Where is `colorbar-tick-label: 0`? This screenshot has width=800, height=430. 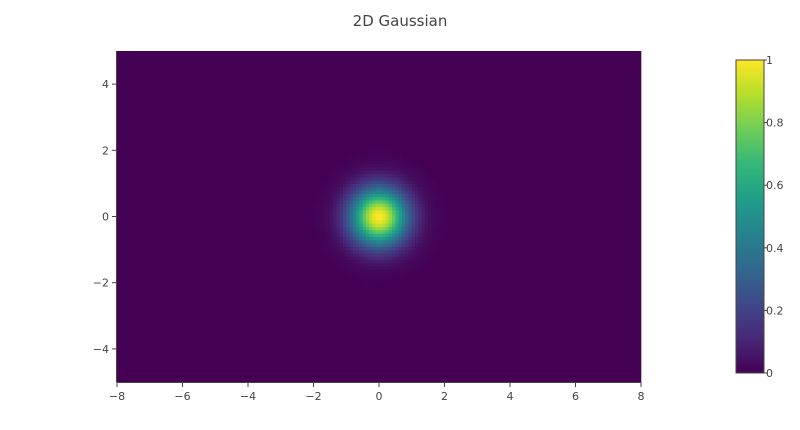 colorbar-tick-label: 0 is located at coordinates (769, 373).